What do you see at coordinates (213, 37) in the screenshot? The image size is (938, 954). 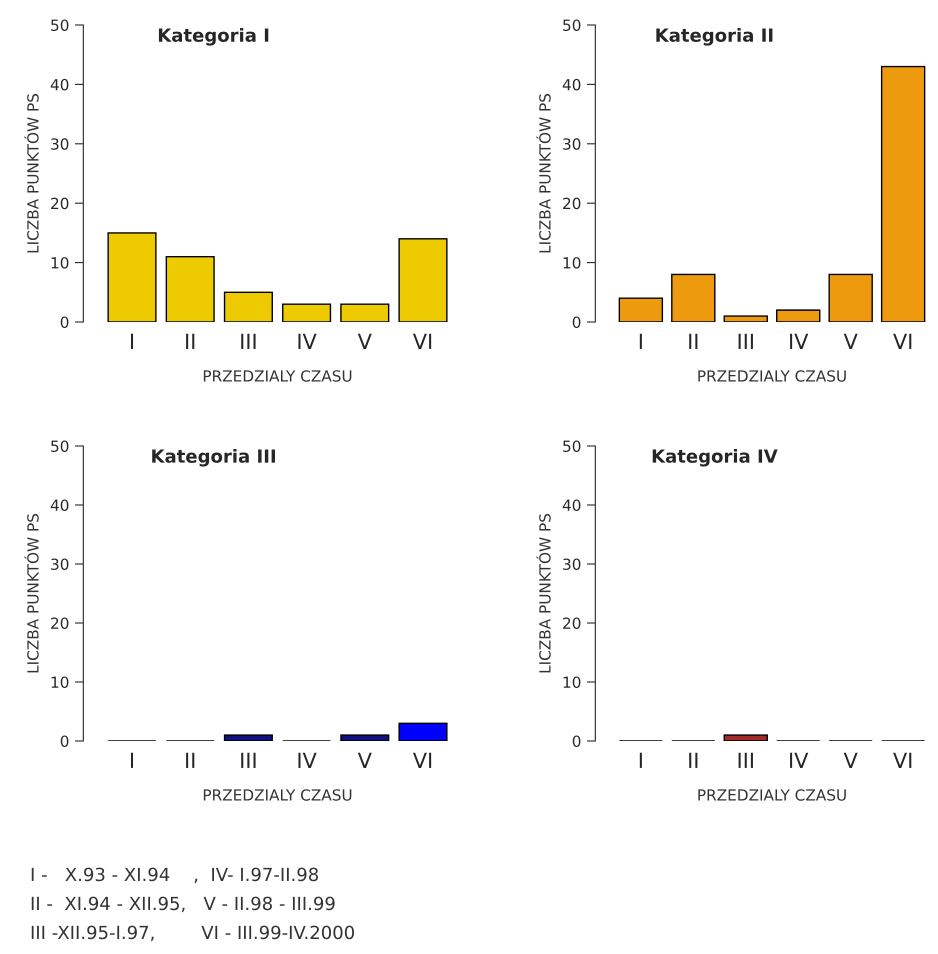 I see `chart-title: Kategoria I` at bounding box center [213, 37].